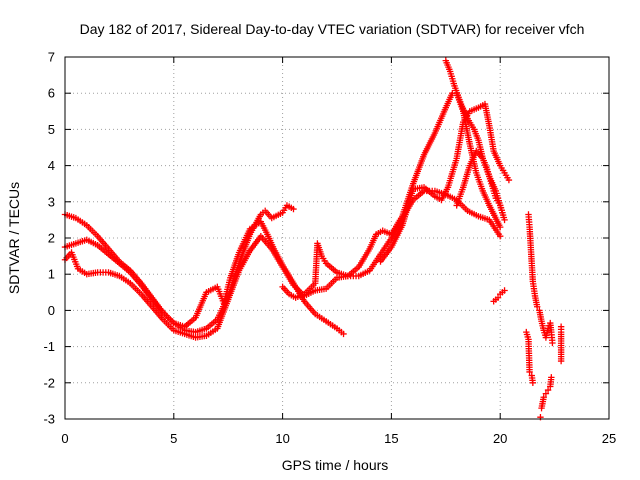 This screenshot has height=480, width=640. Describe the element at coordinates (282, 438) in the screenshot. I see `x-tick-label: 10` at that location.